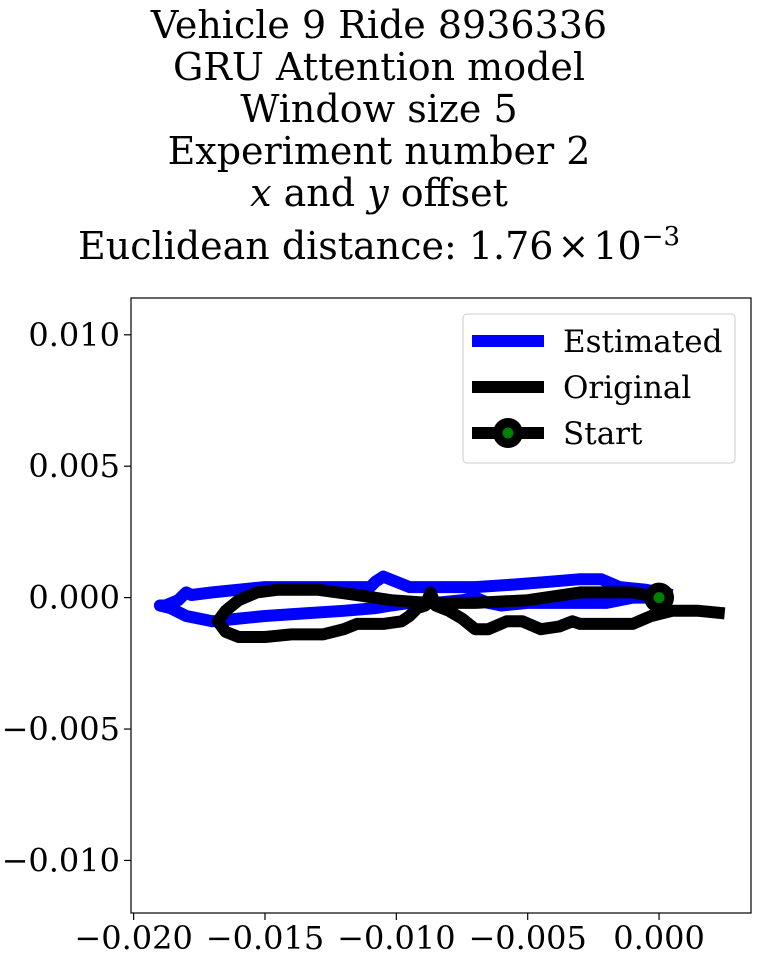  Describe the element at coordinates (265, 938) in the screenshot. I see `x-tick-label: −0.015` at that location.